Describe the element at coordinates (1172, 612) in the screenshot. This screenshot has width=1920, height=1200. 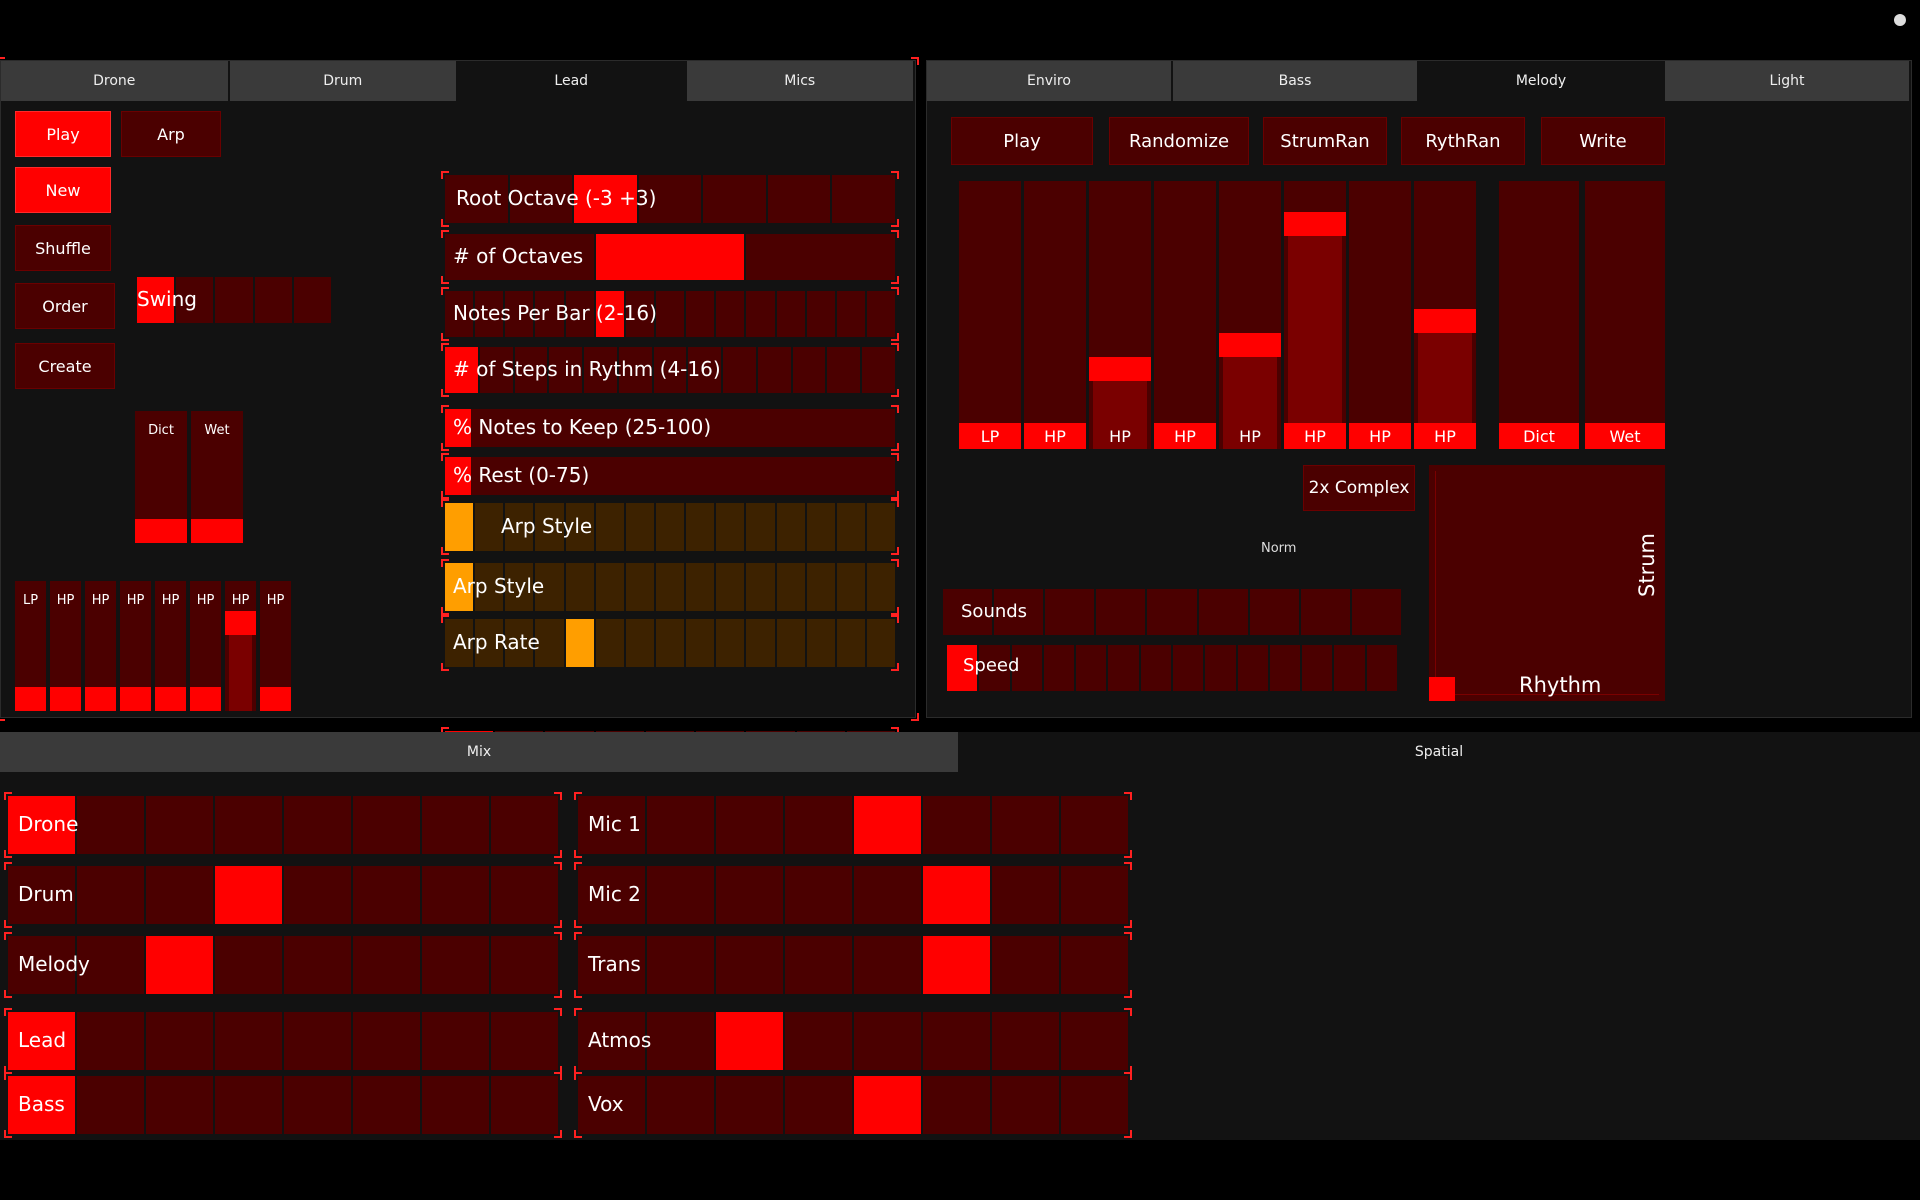
I see `melody-sounds-row` at that location.